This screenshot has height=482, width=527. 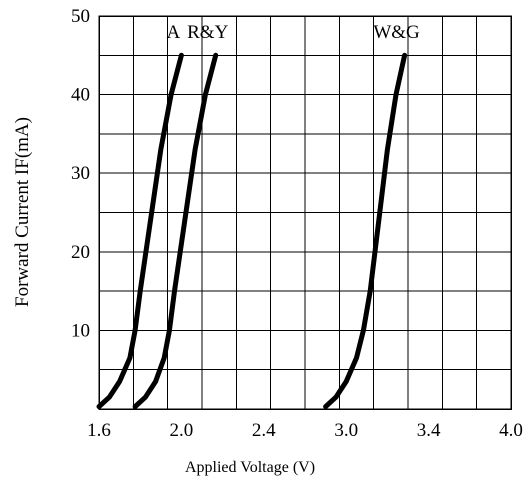 I want to click on series-label-1: R&Y, so click(x=207, y=32).